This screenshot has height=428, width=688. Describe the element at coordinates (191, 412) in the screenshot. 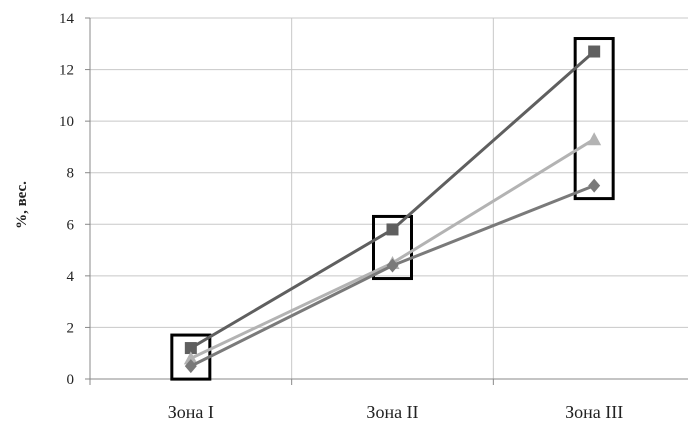

I see `x-category-label: Зона I` at that location.